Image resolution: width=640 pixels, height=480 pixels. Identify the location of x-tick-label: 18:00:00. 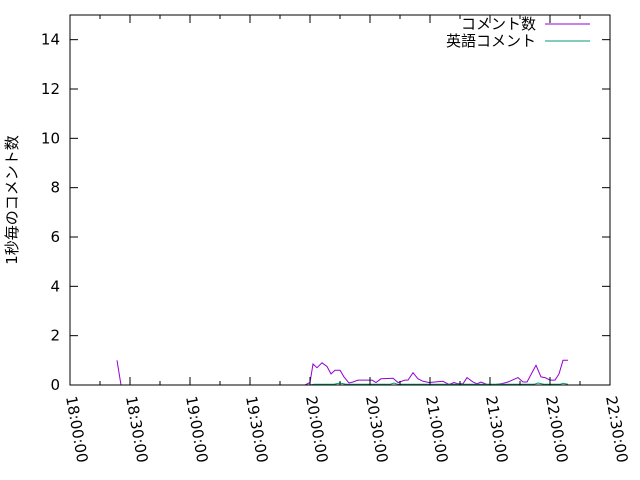
(76, 429).